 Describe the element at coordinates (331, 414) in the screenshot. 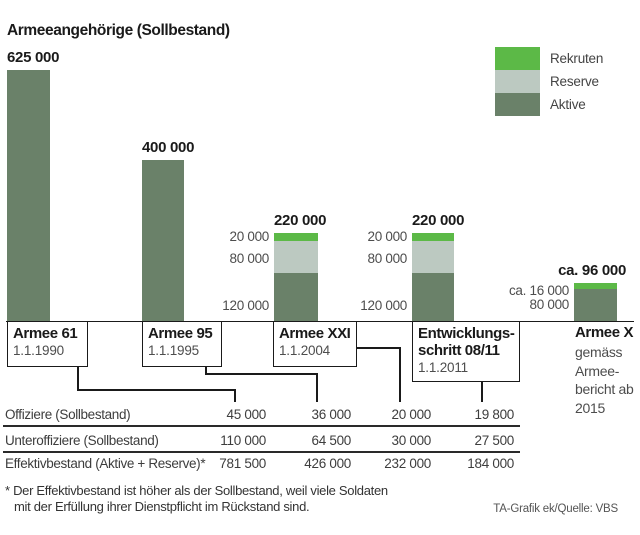

I see `table-cell-r0-c1: 36 000` at that location.